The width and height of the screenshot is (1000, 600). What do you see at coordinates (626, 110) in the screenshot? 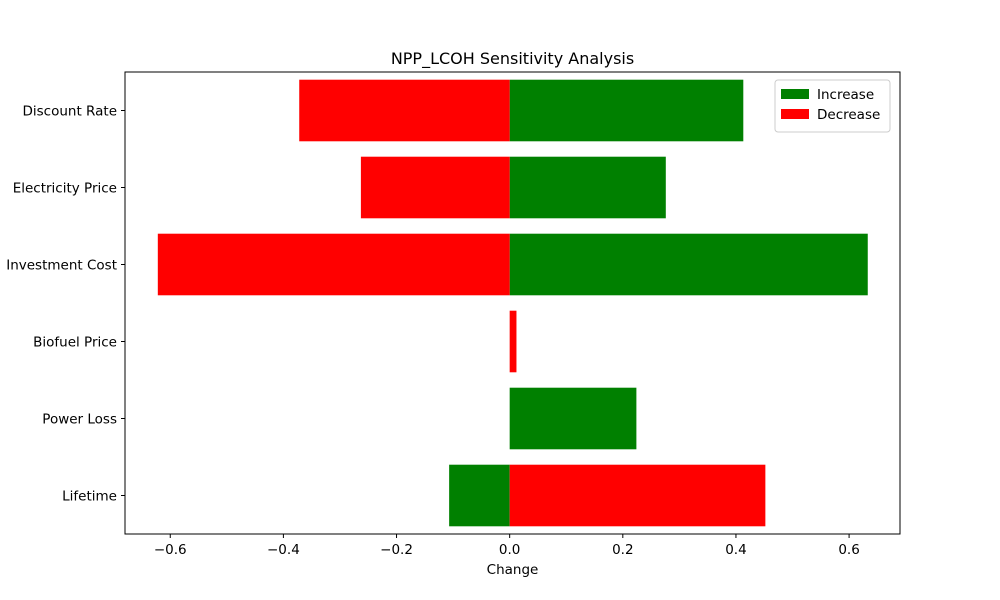
I see `bar-increase-discount-rate` at bounding box center [626, 110].